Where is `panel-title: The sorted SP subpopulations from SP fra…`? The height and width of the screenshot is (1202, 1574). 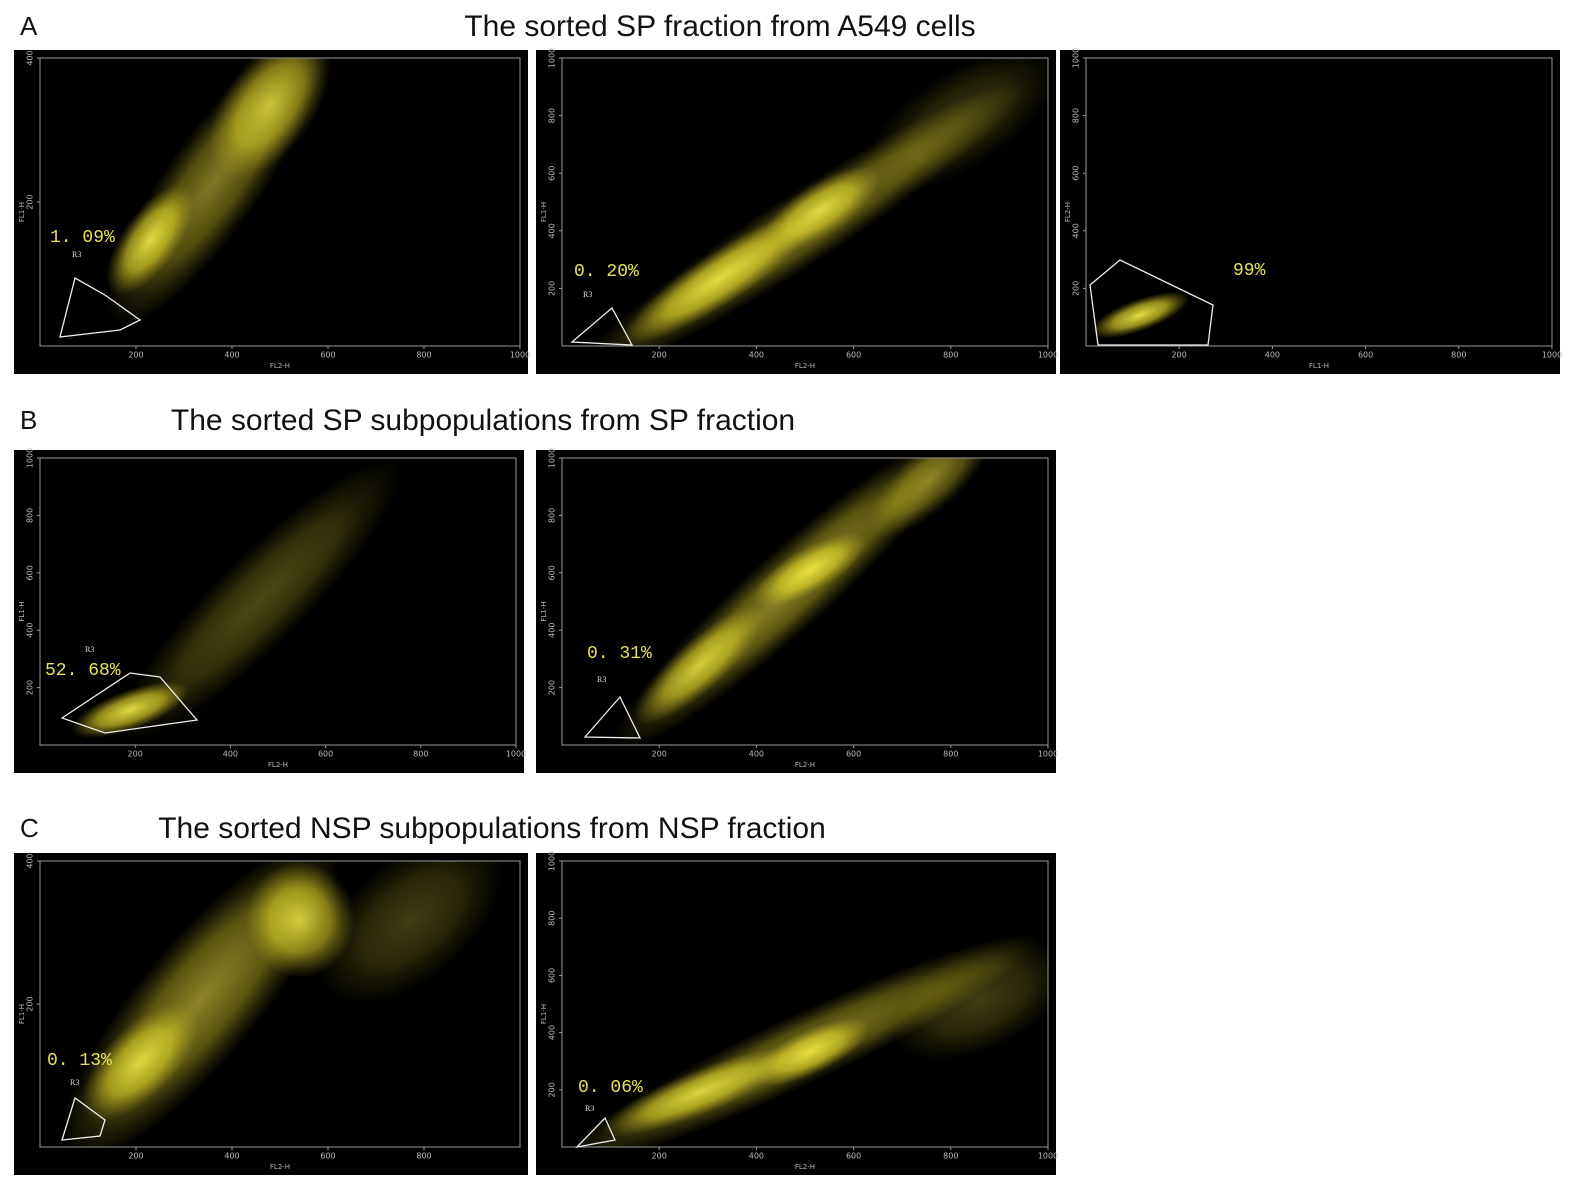
panel-title: The sorted SP subpopulations from SP fra… is located at coordinates (483, 420).